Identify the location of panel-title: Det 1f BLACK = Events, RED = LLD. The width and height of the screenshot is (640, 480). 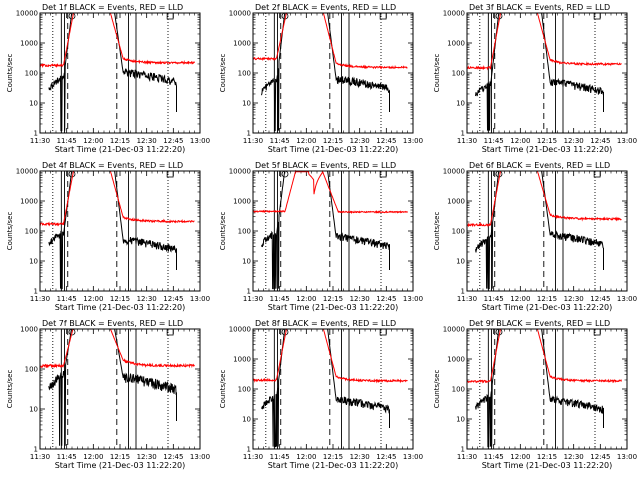
(112, 7).